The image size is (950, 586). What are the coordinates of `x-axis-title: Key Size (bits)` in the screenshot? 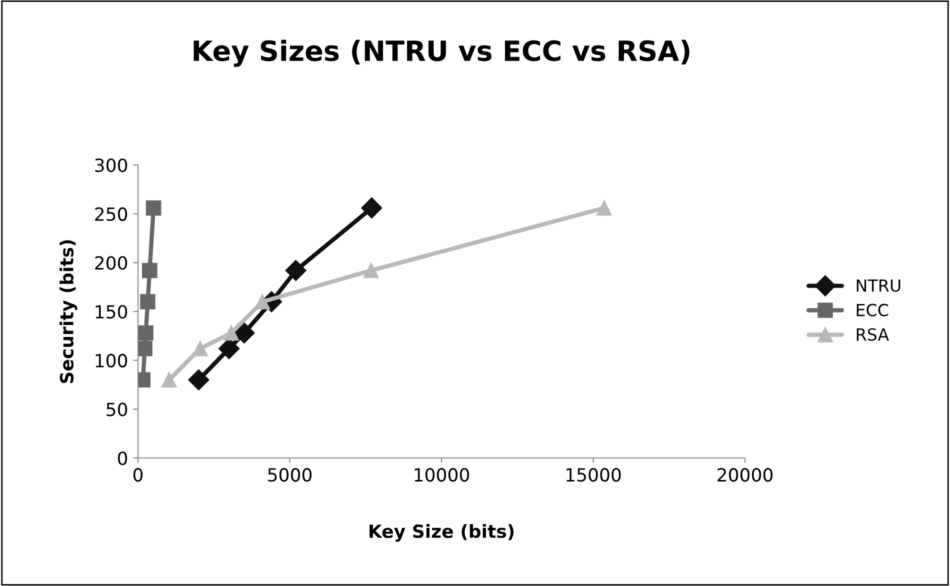 It's located at (442, 533).